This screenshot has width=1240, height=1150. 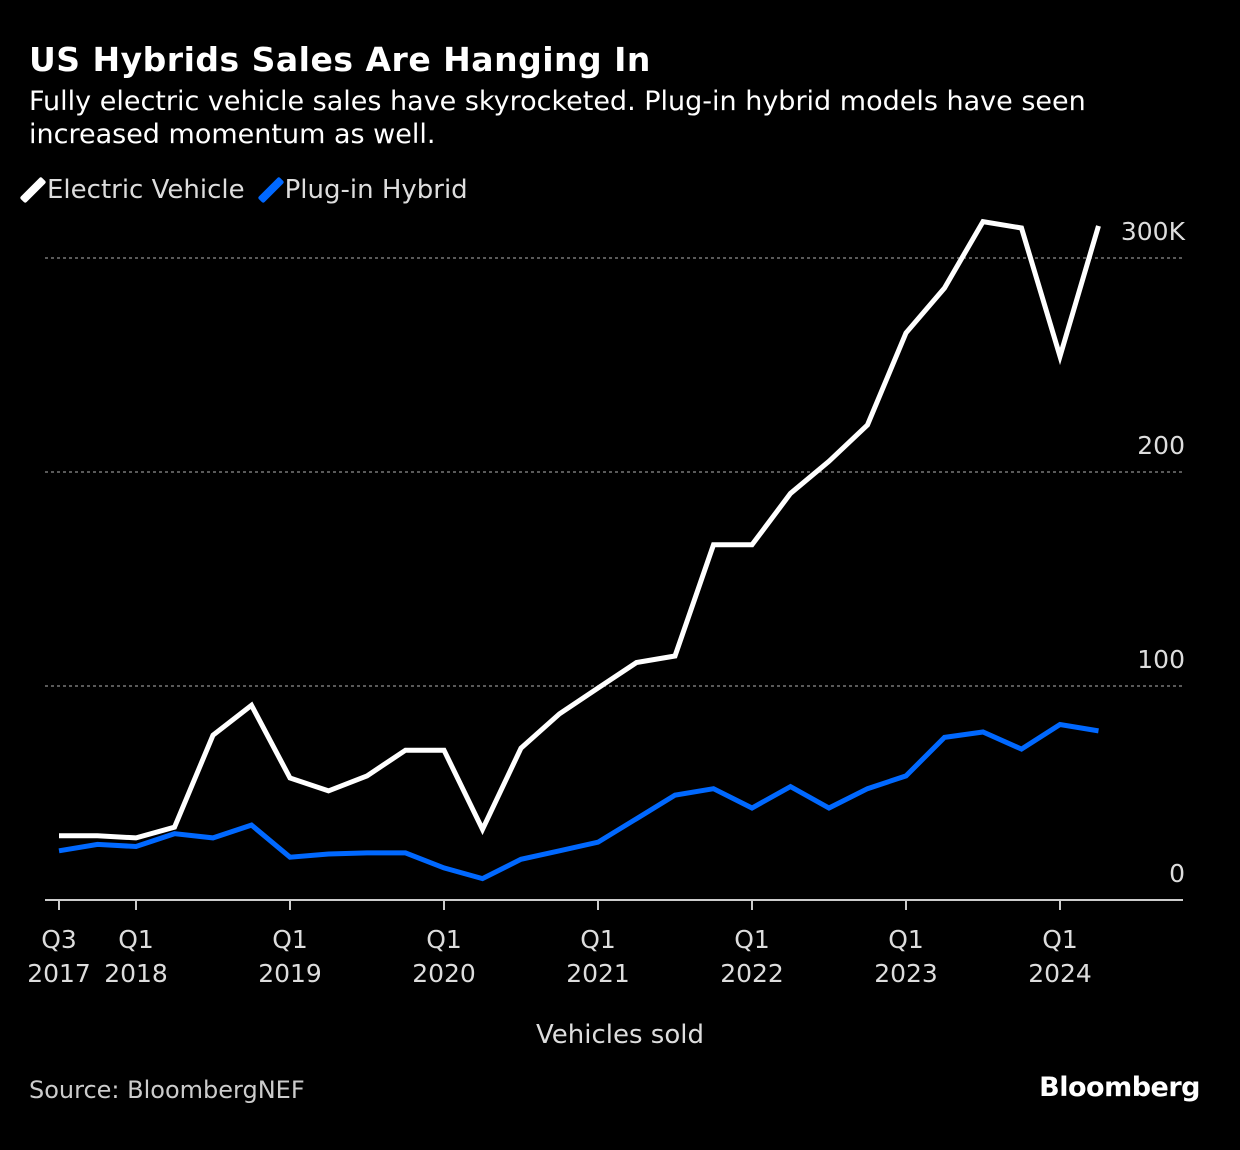 I want to click on source-note: Source: BloombergNEF, so click(x=167, y=1090).